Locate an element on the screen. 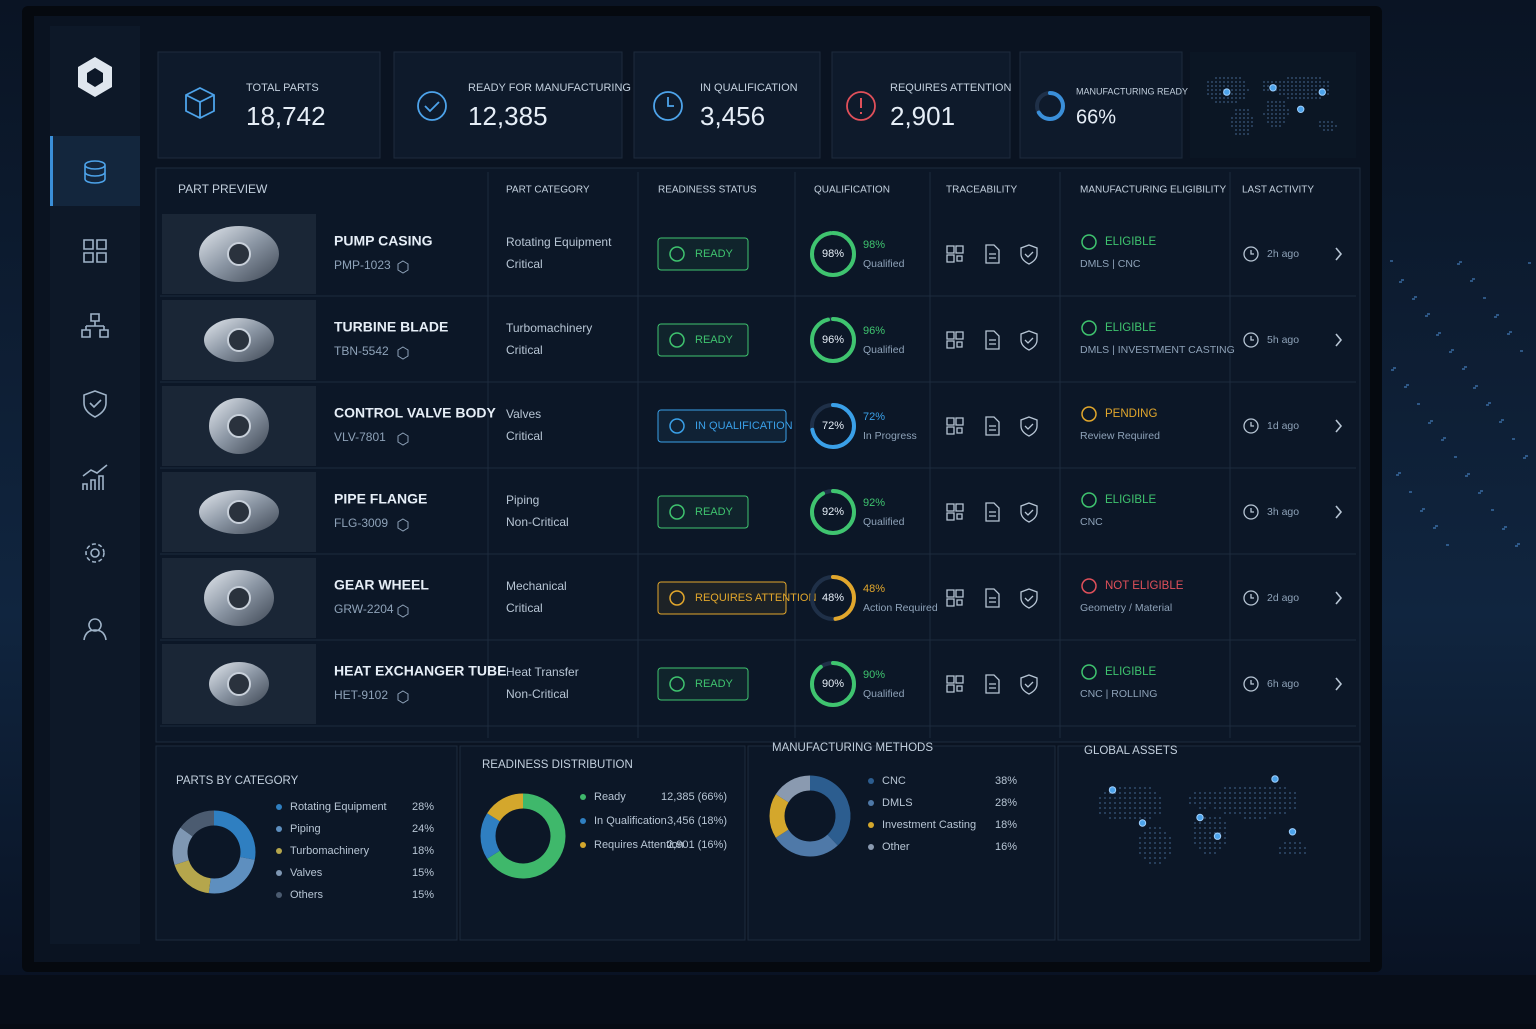 The width and height of the screenshot is (1536, 1029). kpi-icon-check is located at coordinates (432, 106).